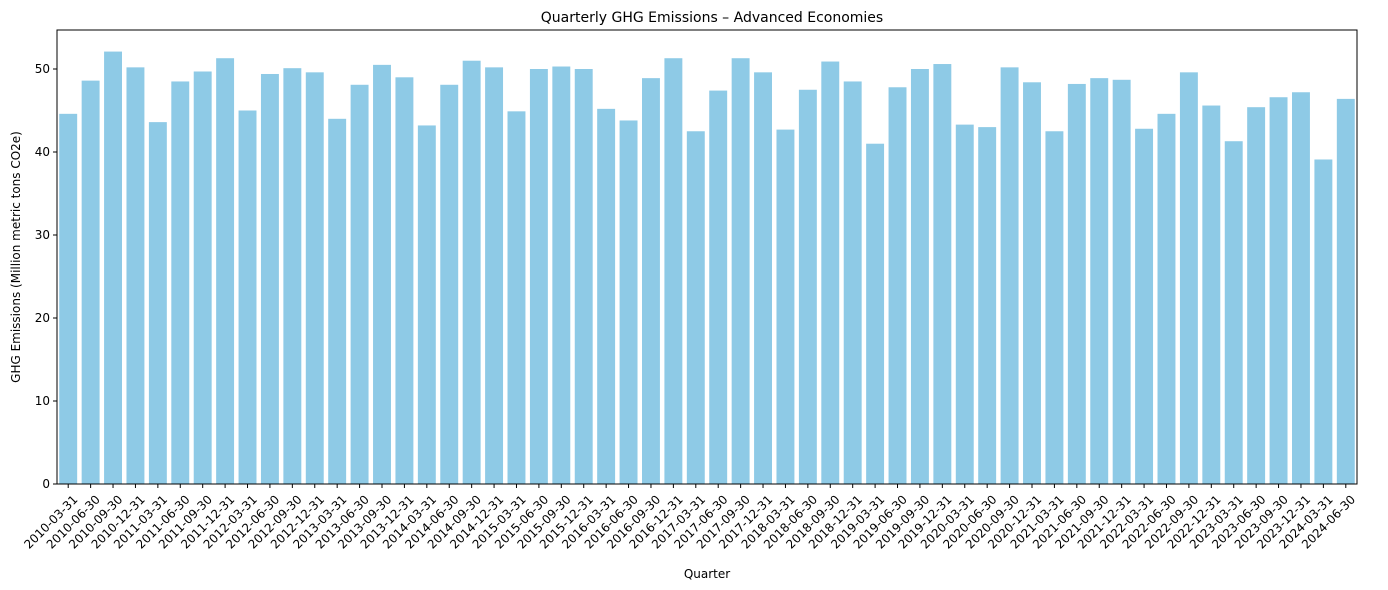  What do you see at coordinates (42, 401) in the screenshot?
I see `y-tick-label: 10` at bounding box center [42, 401].